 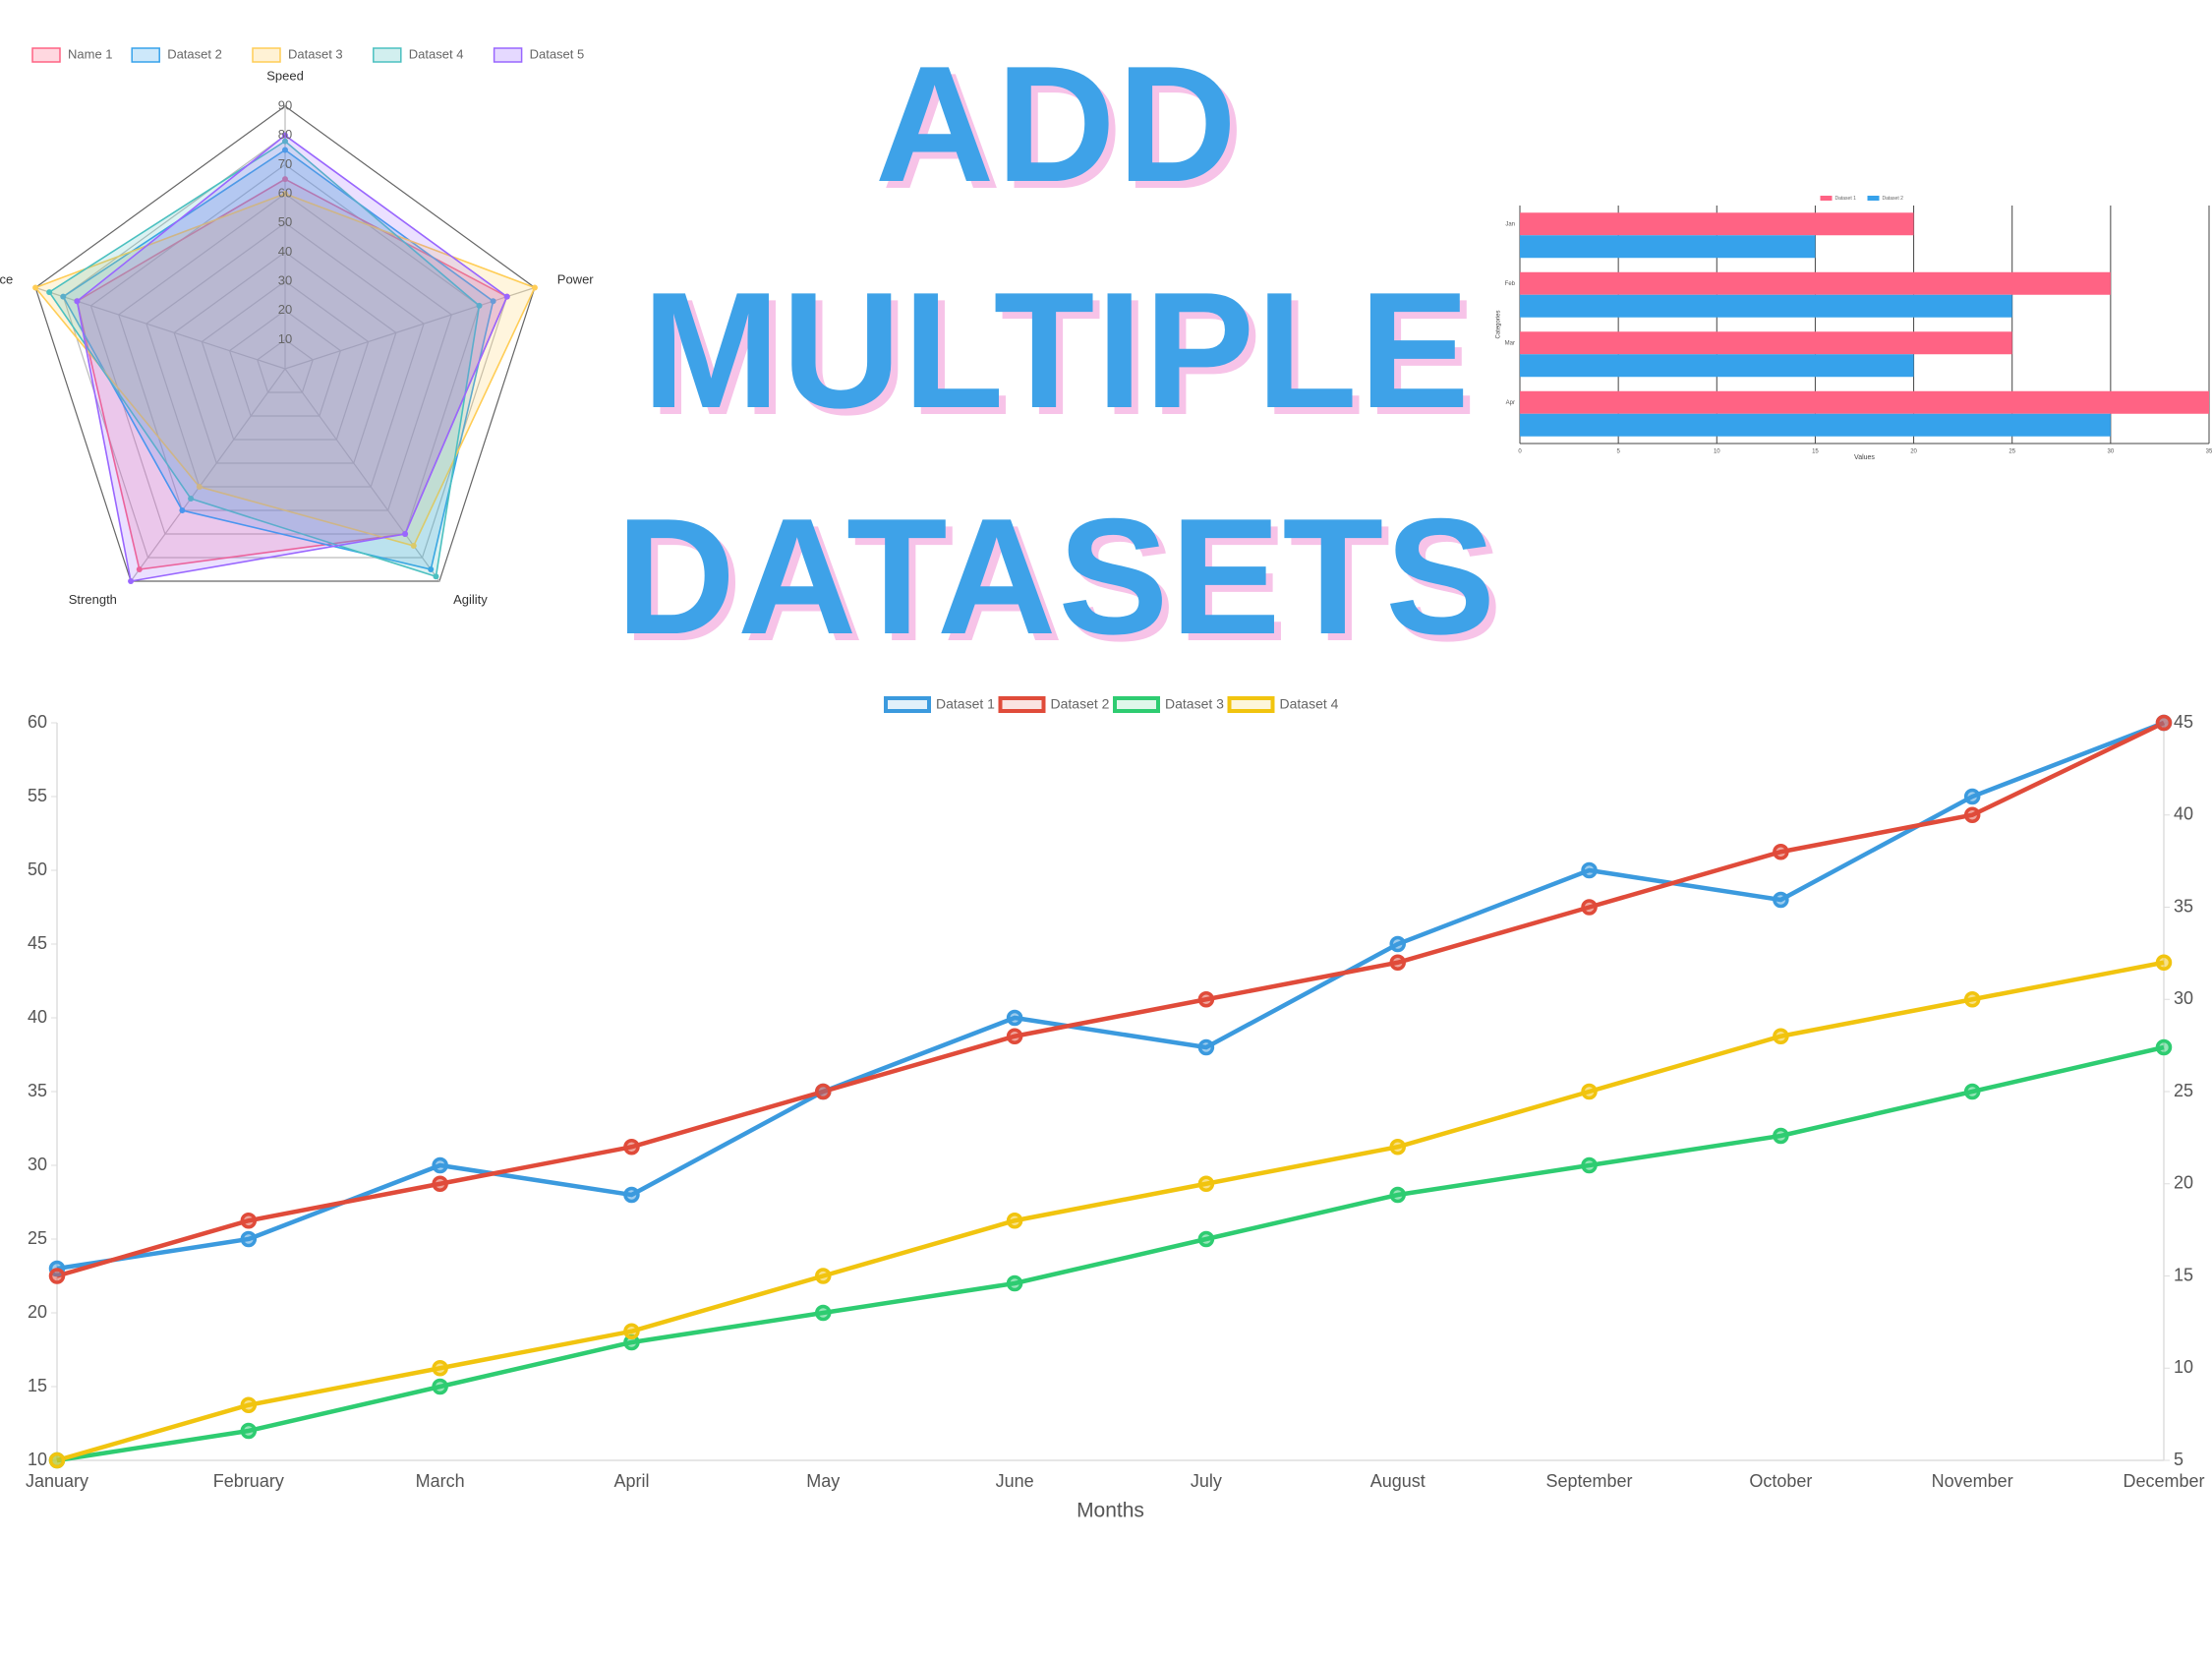 I want to click on y2-tick-label: 45, so click(x=2183, y=722).